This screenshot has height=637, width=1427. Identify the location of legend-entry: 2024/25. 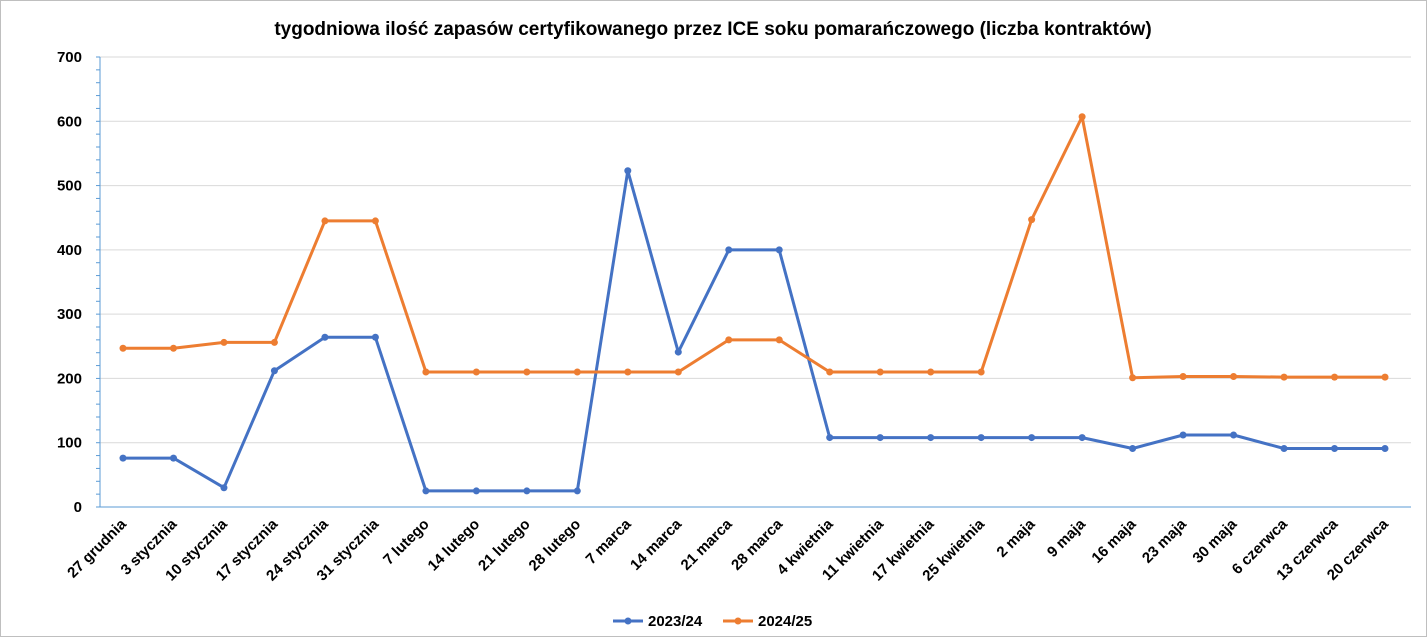
(767, 621).